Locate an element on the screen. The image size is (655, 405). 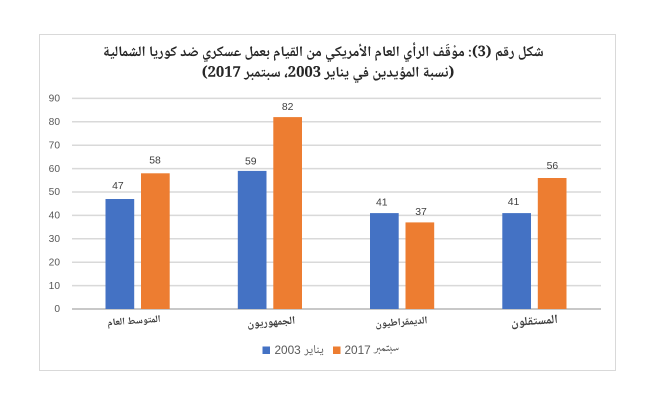
svg-text: 60 is located at coordinates (55, 169).